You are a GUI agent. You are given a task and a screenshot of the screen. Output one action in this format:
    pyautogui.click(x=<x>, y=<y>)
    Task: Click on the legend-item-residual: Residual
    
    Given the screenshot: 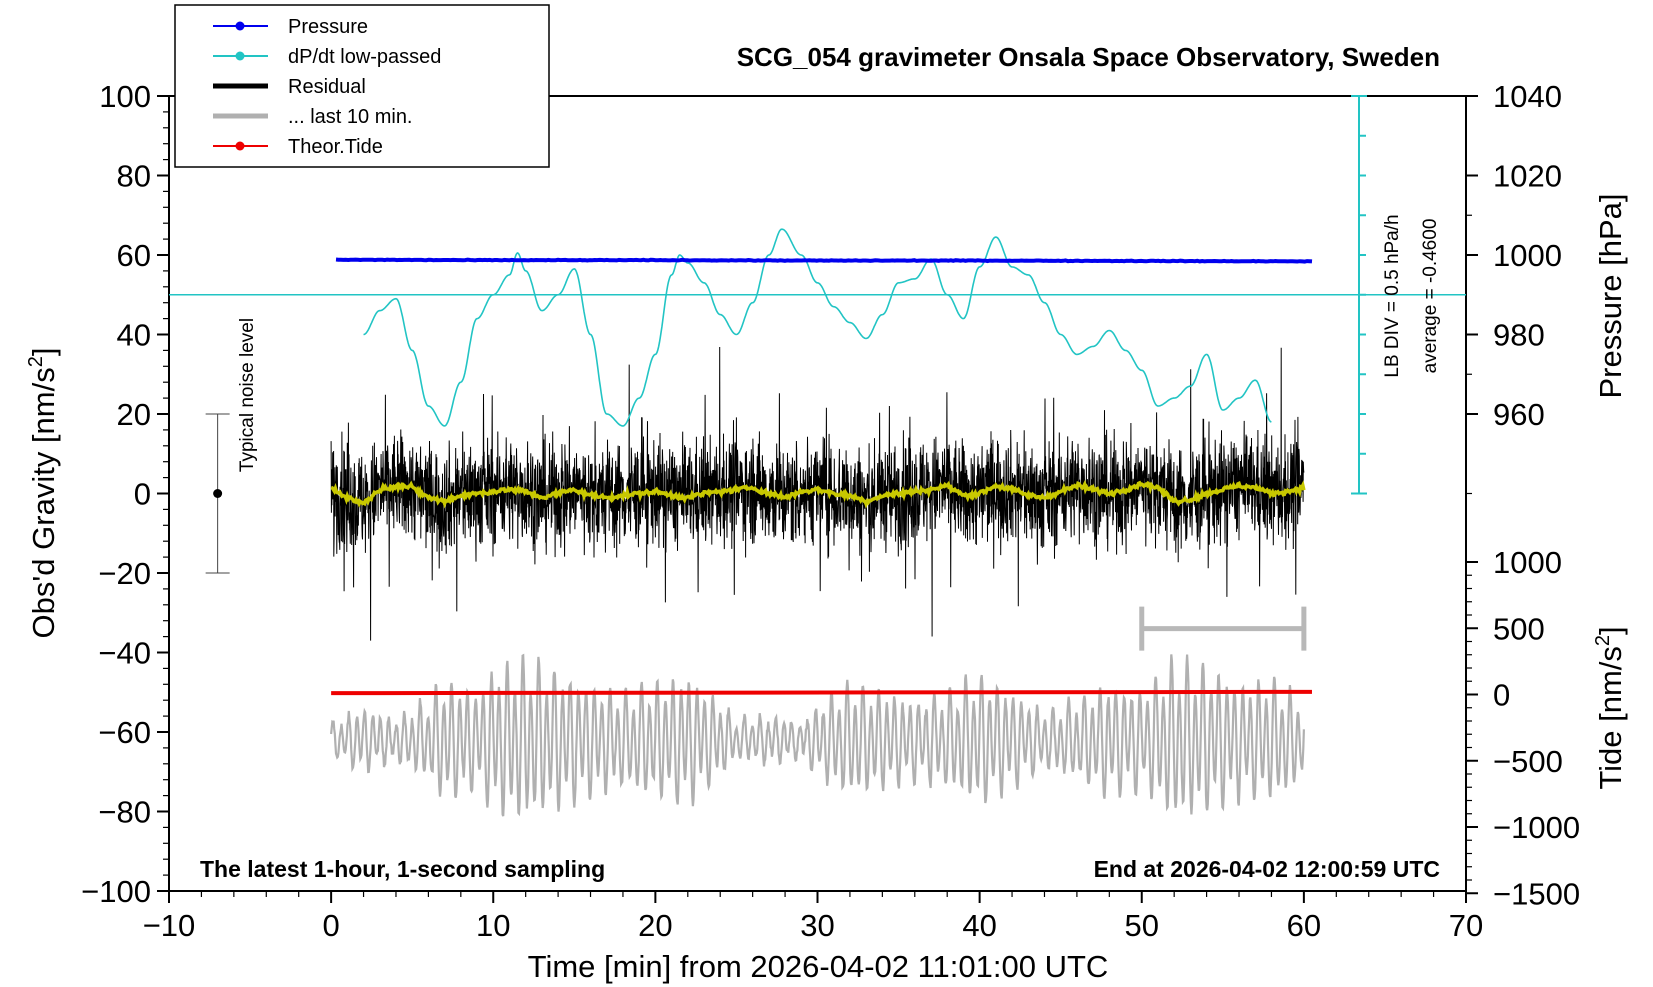 What is the action you would take?
    pyautogui.click(x=289, y=87)
    